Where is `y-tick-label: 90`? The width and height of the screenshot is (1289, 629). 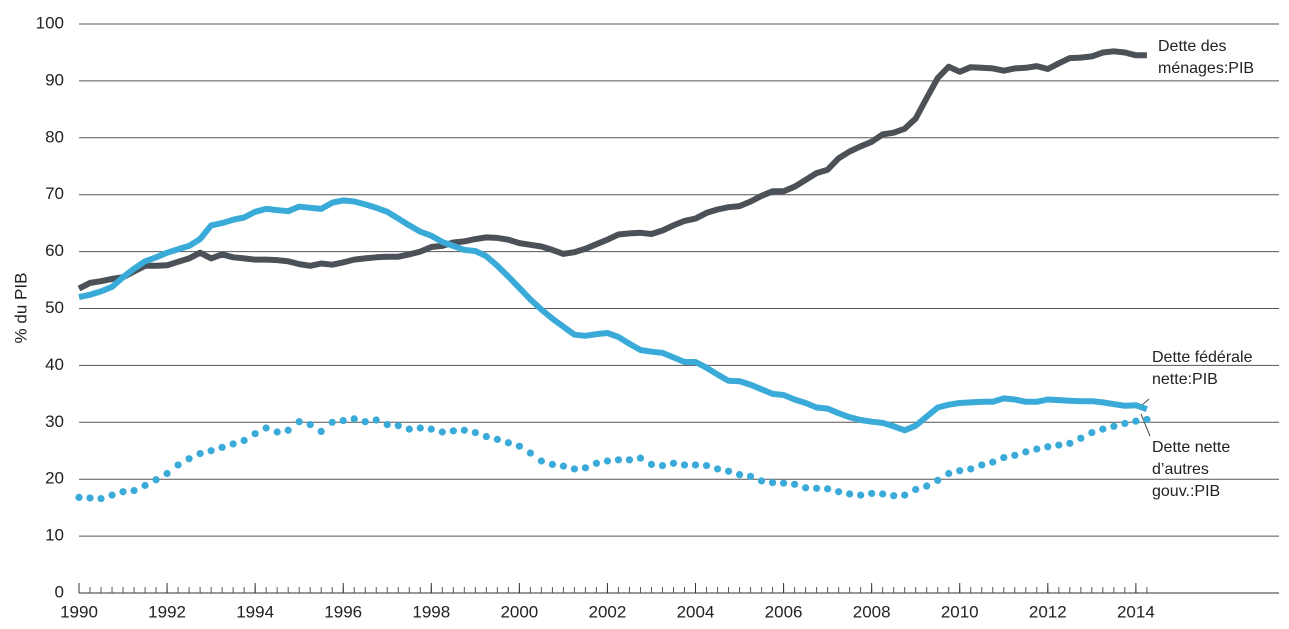 y-tick-label: 90 is located at coordinates (54, 79).